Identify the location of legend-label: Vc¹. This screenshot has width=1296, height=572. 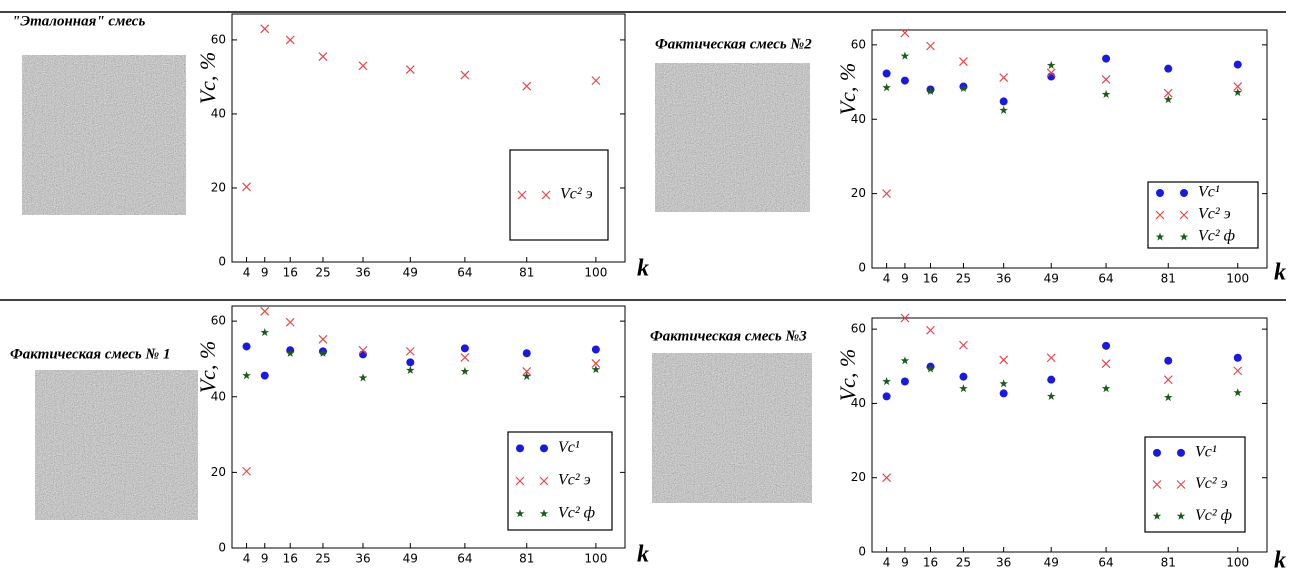
(1206, 452).